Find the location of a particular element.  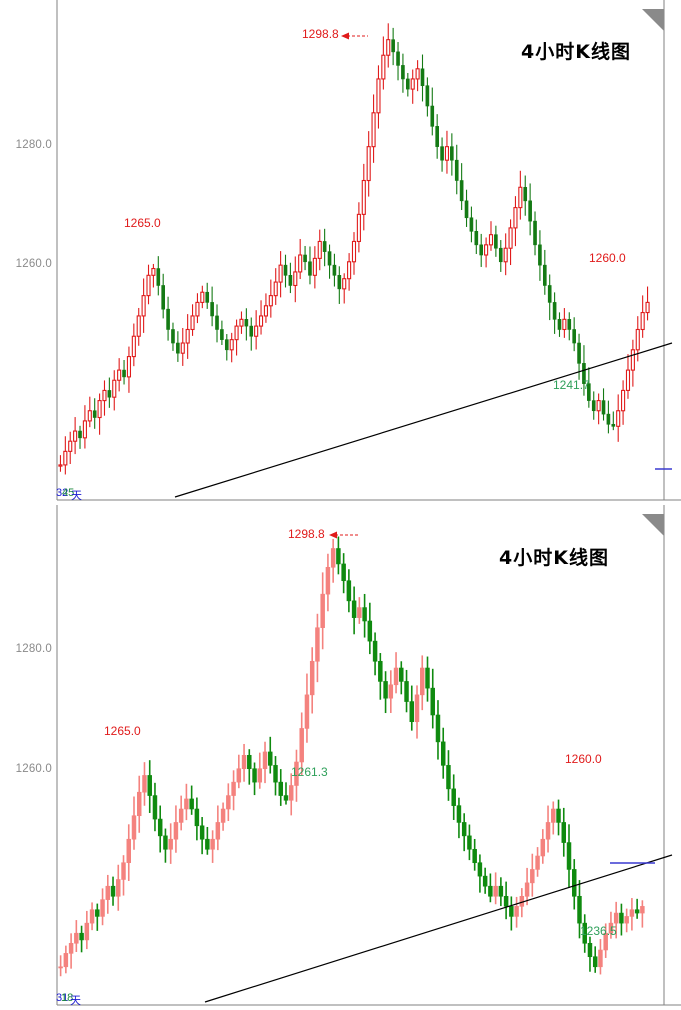

annotation-1265-0-bottom: 1265.0 is located at coordinates (122, 731).